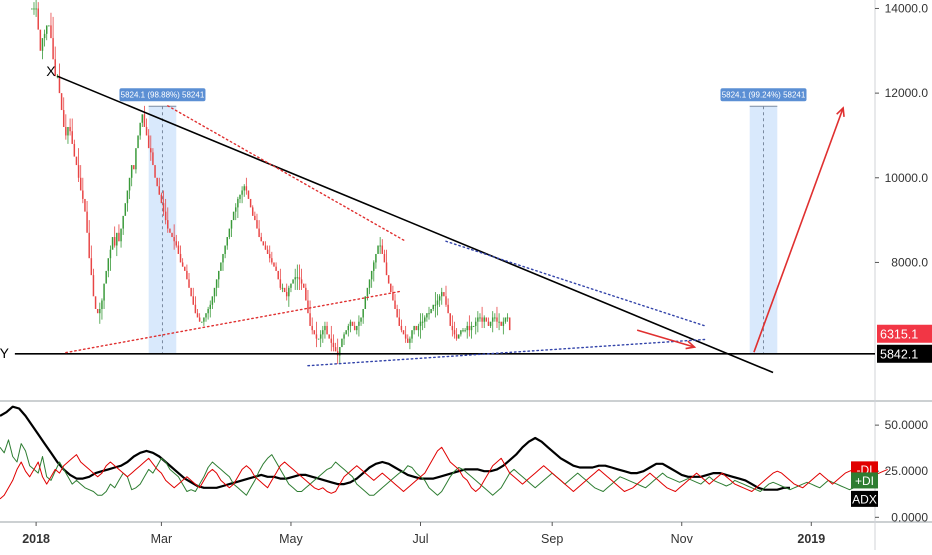 The height and width of the screenshot is (555, 932). What do you see at coordinates (909, 262) in the screenshot?
I see `y-tick-label: 8000.0` at bounding box center [909, 262].